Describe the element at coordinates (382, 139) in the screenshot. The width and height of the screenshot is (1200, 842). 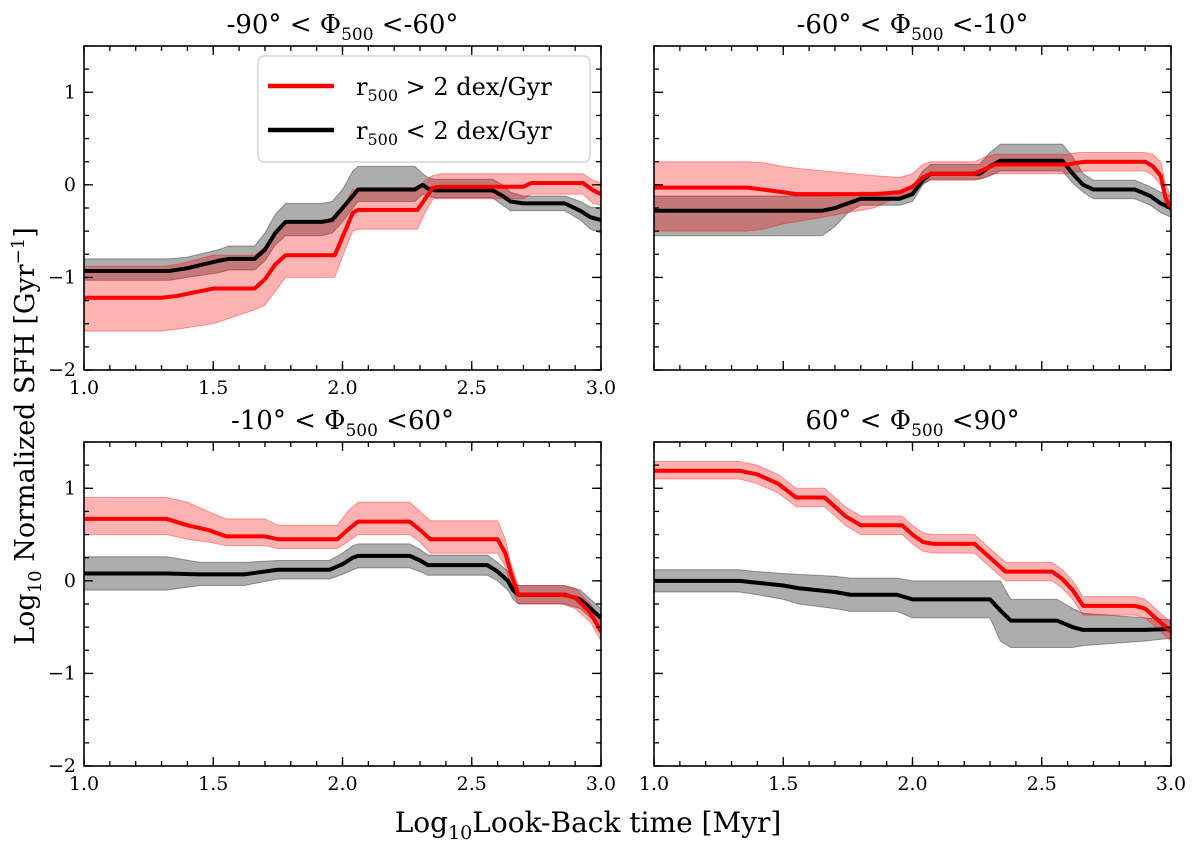
I see `legend-black-sub: 500` at that location.